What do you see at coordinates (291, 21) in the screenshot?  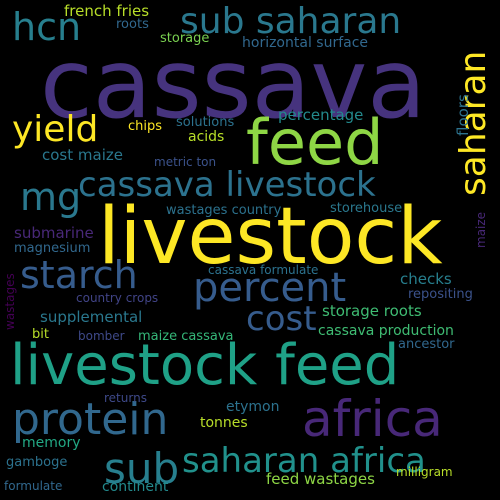 I see `word-sub-saharan: sub saharan` at bounding box center [291, 21].